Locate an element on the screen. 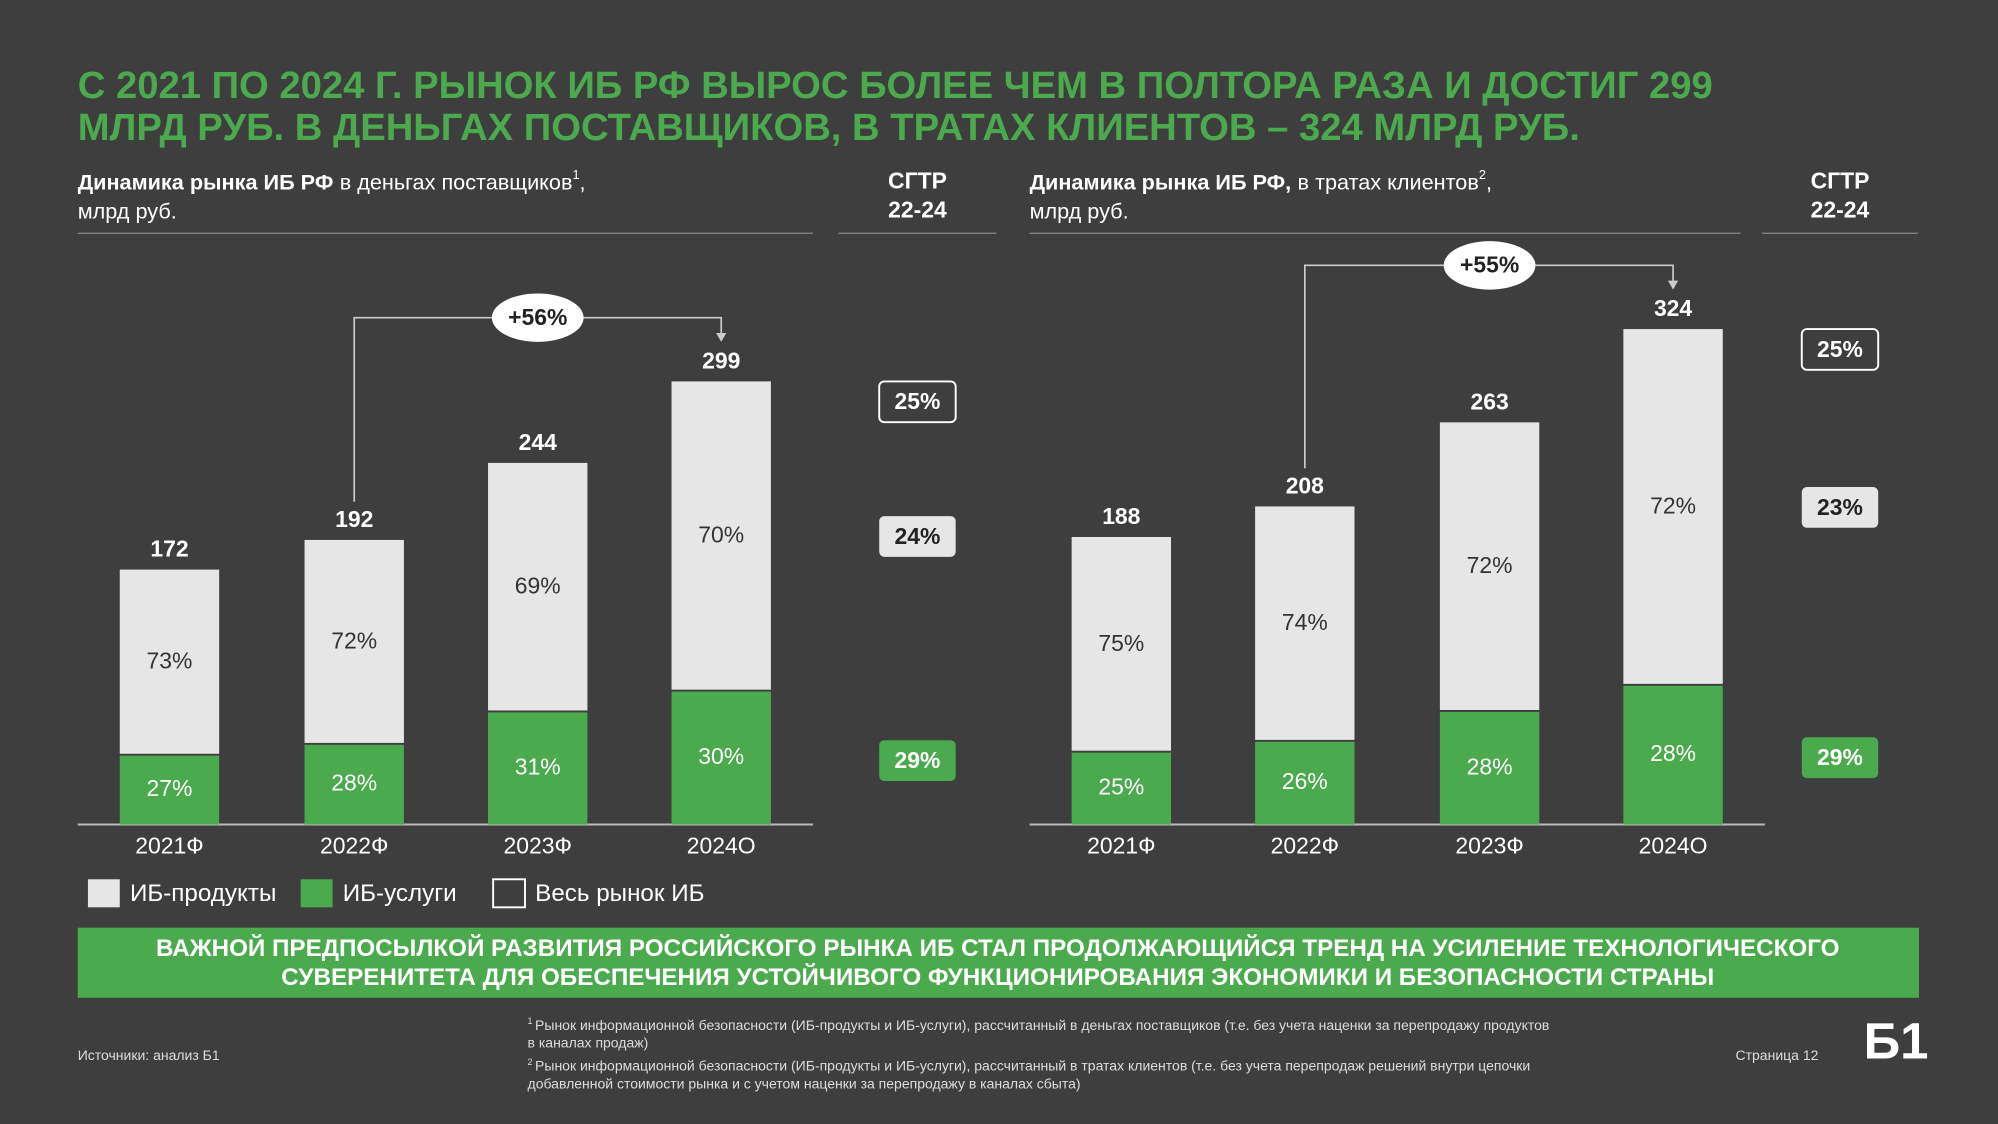 This screenshot has height=1124, width=1998. segment-label: 70% is located at coordinates (721, 535).